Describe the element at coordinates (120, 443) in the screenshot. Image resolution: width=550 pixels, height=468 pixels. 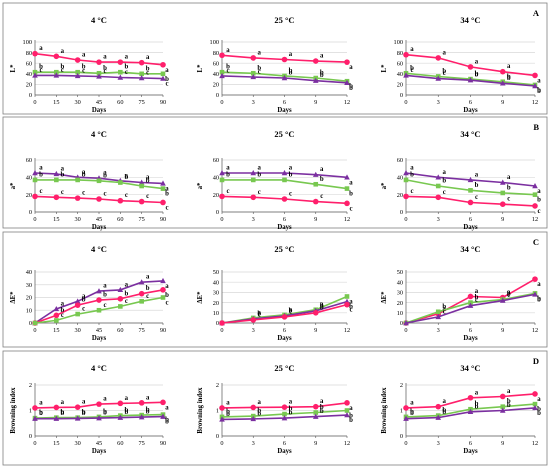
I see `x-tick-label: 60` at that location.